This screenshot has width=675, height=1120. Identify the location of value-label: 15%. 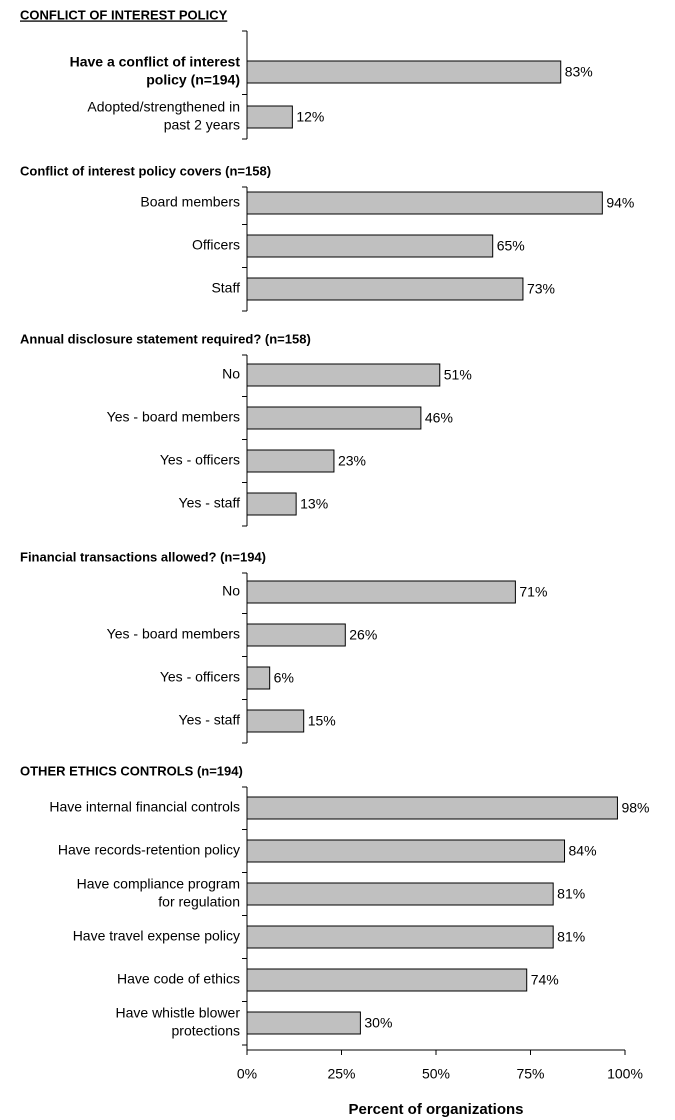
(322, 721).